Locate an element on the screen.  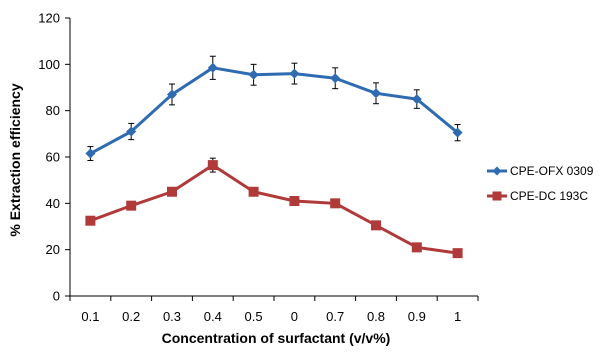
legend: CPE-OFX 0309 CPE-DC 193C is located at coordinates (540, 183).